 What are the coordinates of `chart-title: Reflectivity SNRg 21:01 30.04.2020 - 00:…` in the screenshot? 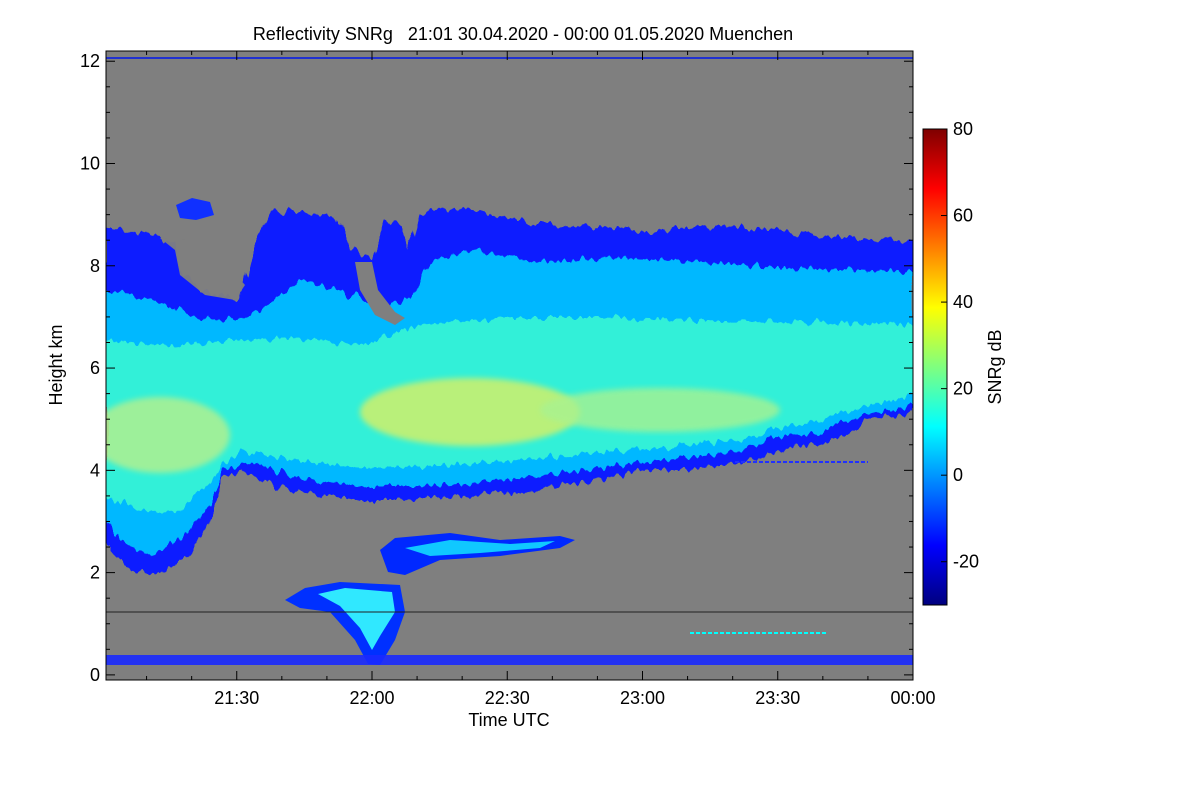 It's located at (523, 34).